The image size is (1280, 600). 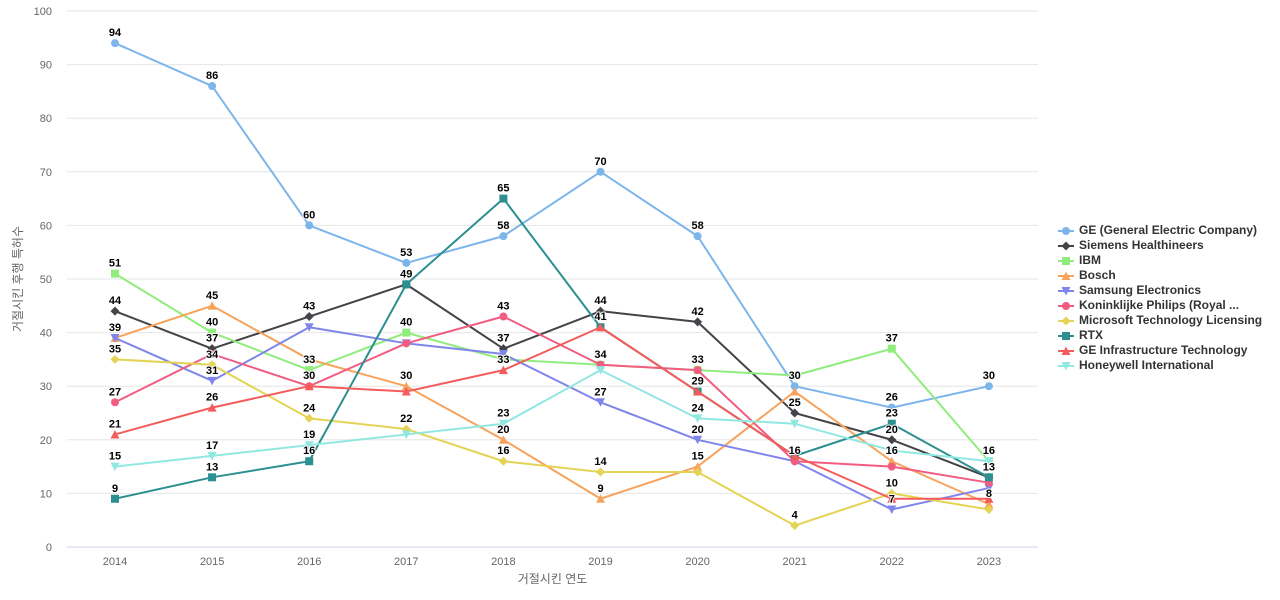 I want to click on legend-item: Honeywell International, so click(x=1160, y=365).